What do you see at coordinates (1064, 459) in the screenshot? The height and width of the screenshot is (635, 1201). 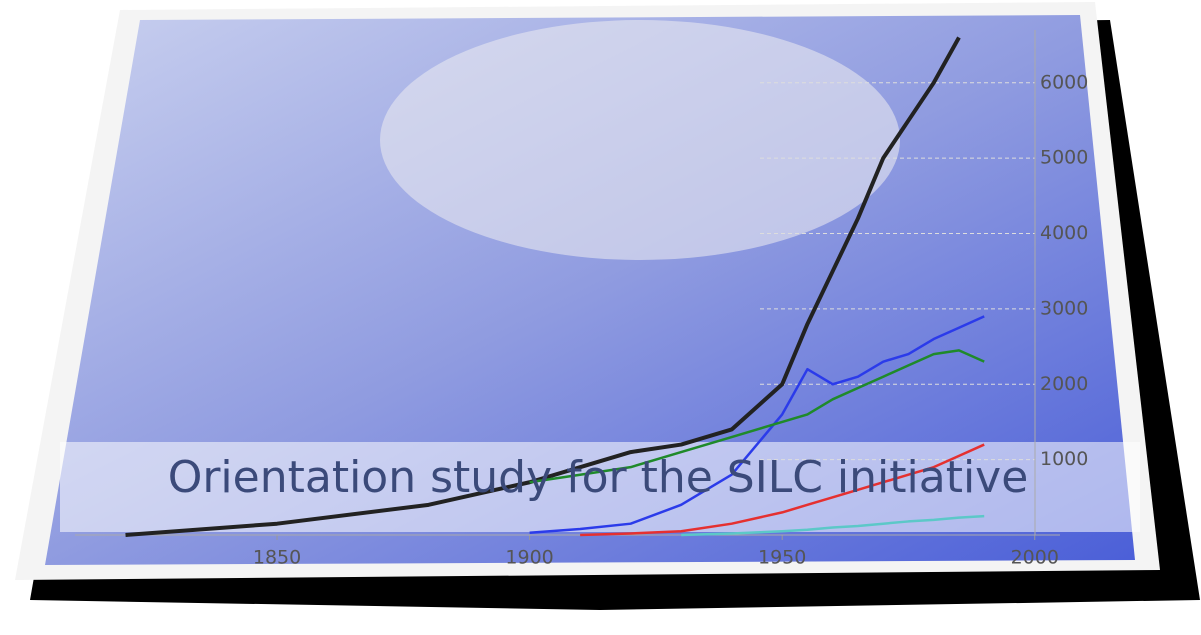 I see `y-tick-label: 1000` at bounding box center [1064, 459].